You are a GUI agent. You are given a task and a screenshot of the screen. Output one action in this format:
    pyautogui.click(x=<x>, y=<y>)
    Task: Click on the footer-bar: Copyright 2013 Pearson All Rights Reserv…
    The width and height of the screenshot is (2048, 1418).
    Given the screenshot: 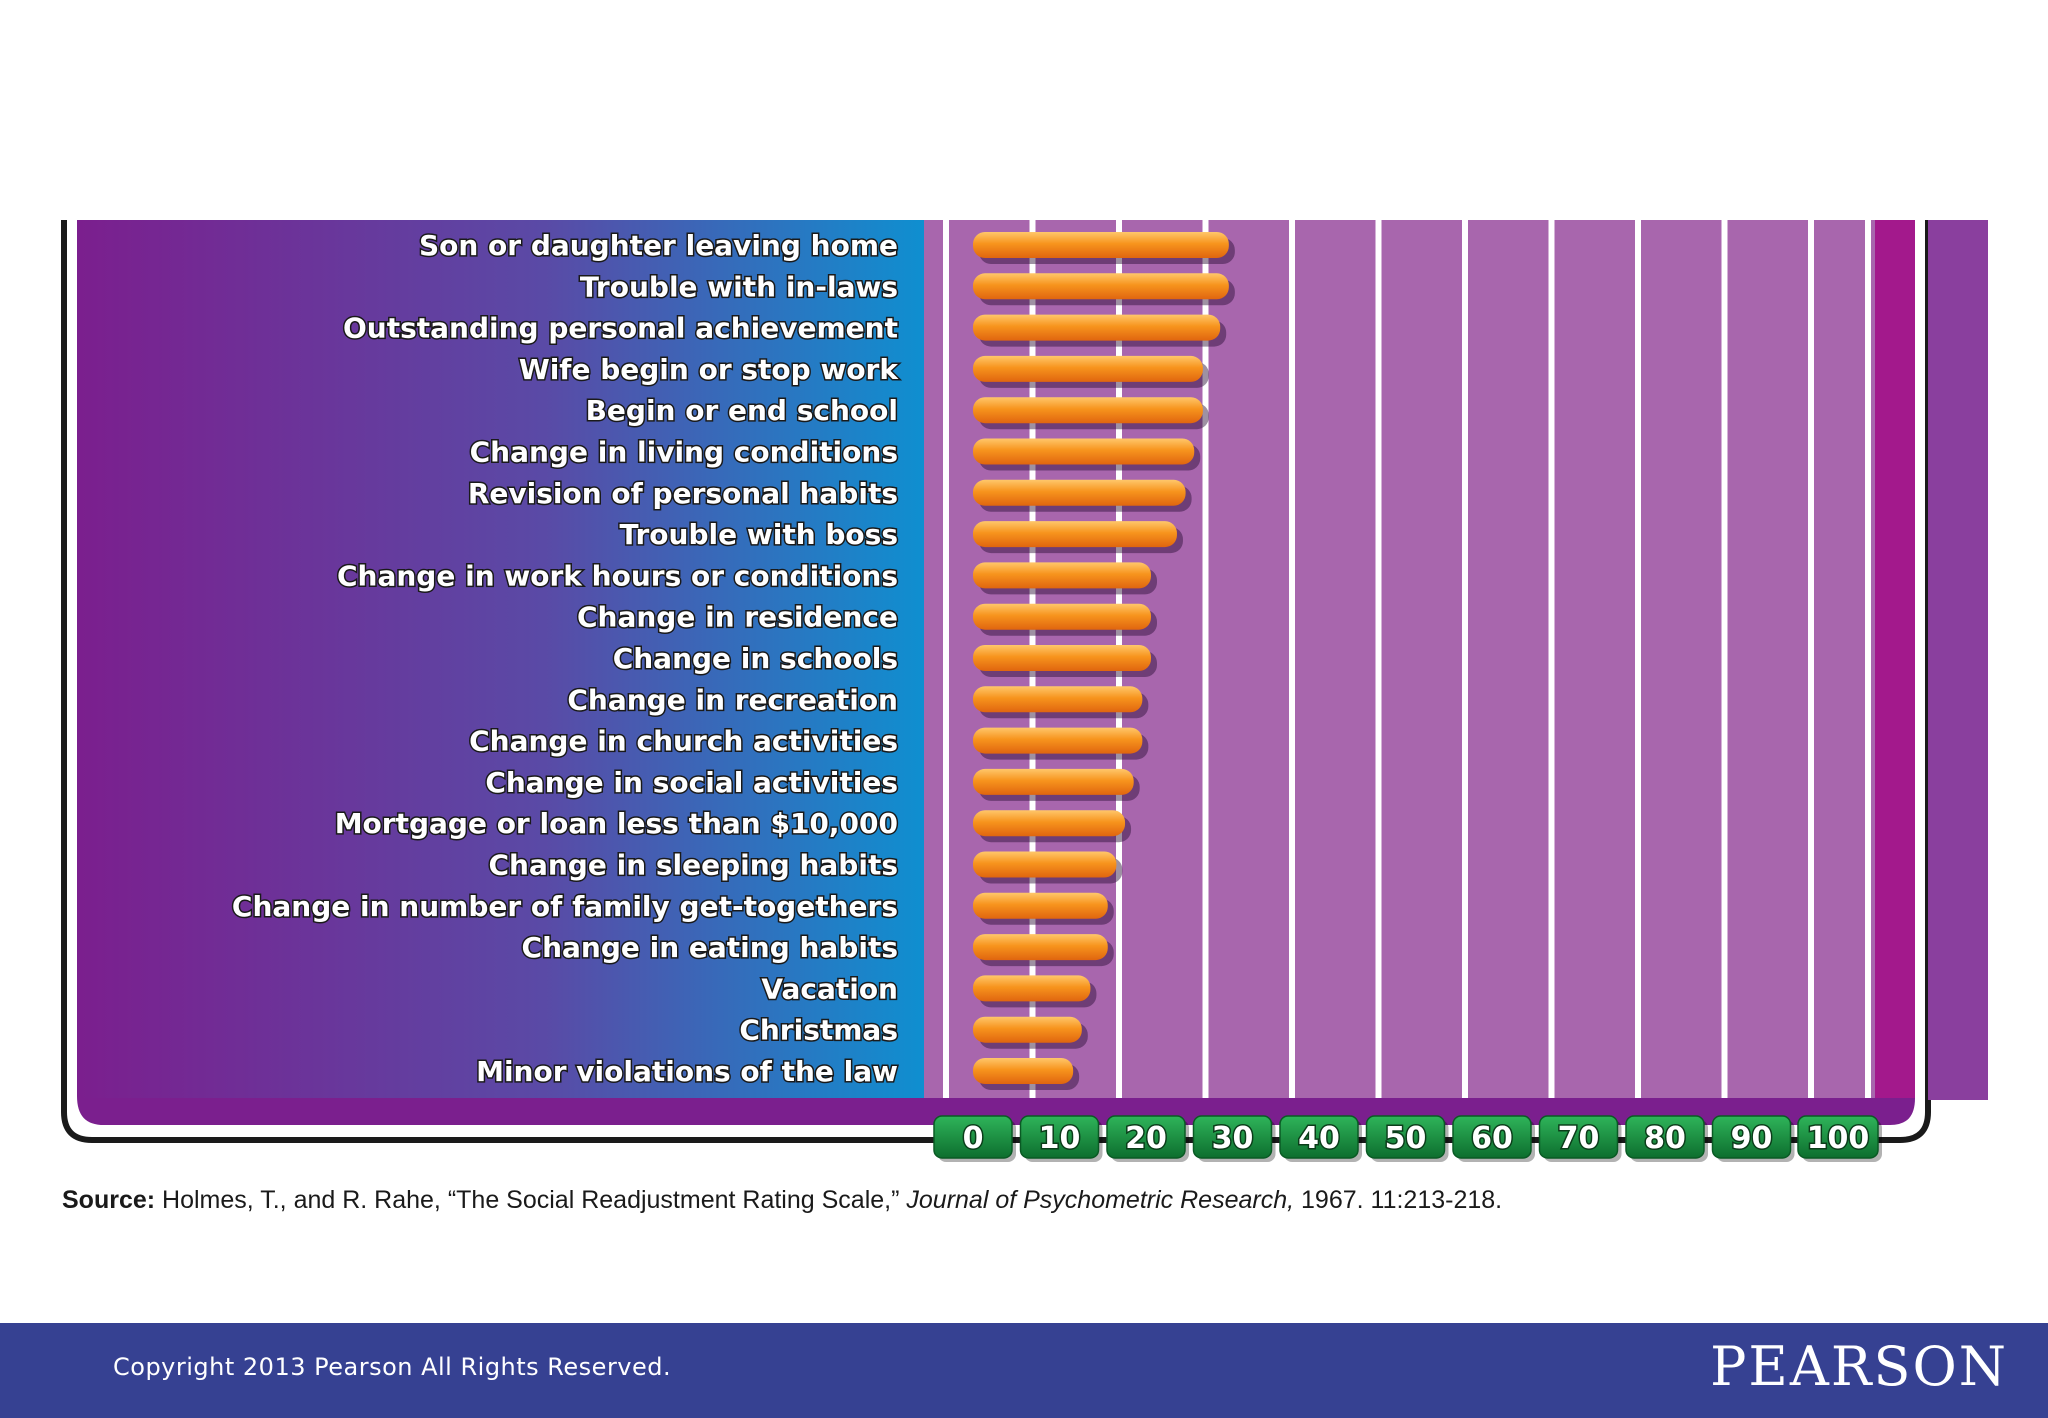 What is the action you would take?
    pyautogui.click(x=1024, y=1370)
    